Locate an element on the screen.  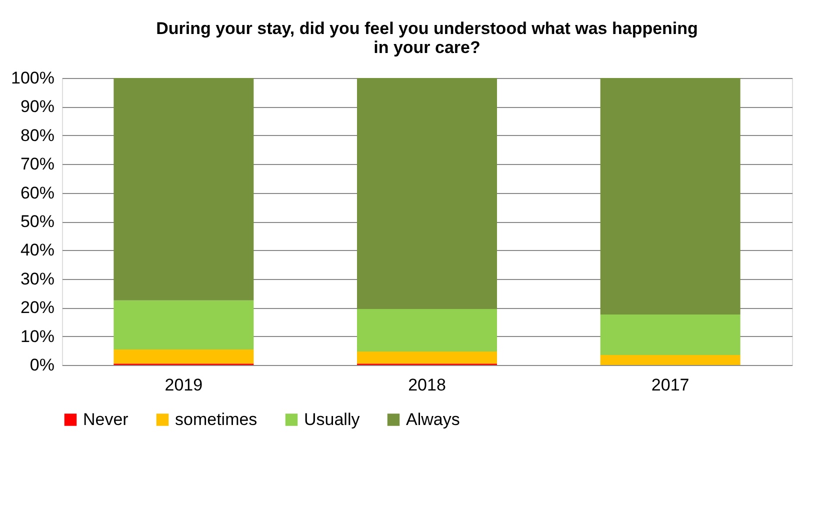
y-tick-label: 100% is located at coordinates (32, 78).